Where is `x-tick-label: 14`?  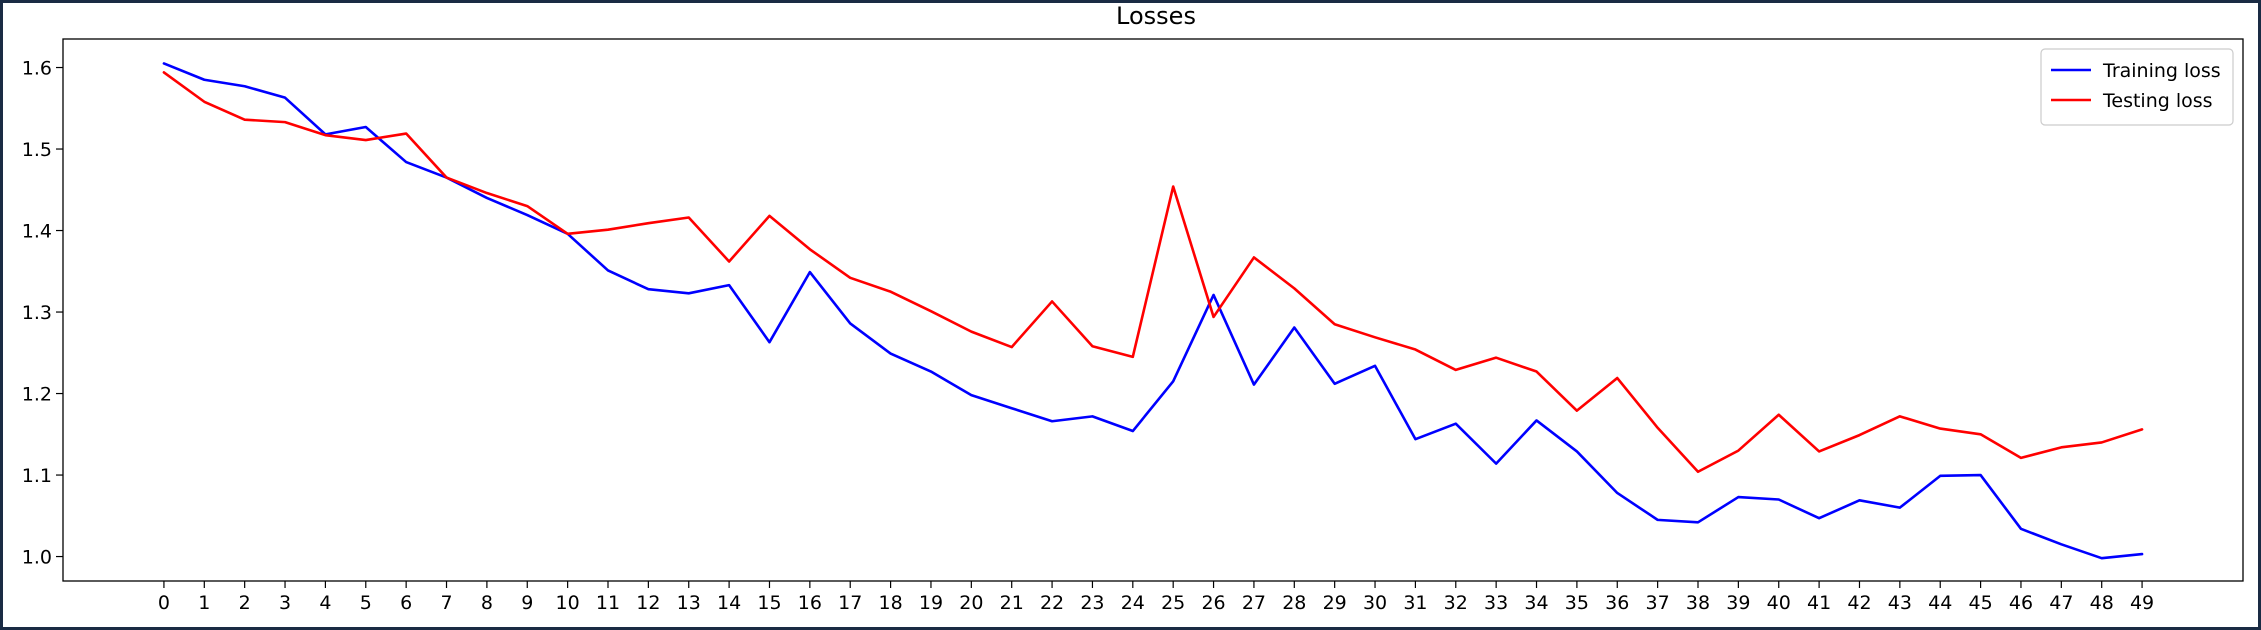 x-tick-label: 14 is located at coordinates (729, 603).